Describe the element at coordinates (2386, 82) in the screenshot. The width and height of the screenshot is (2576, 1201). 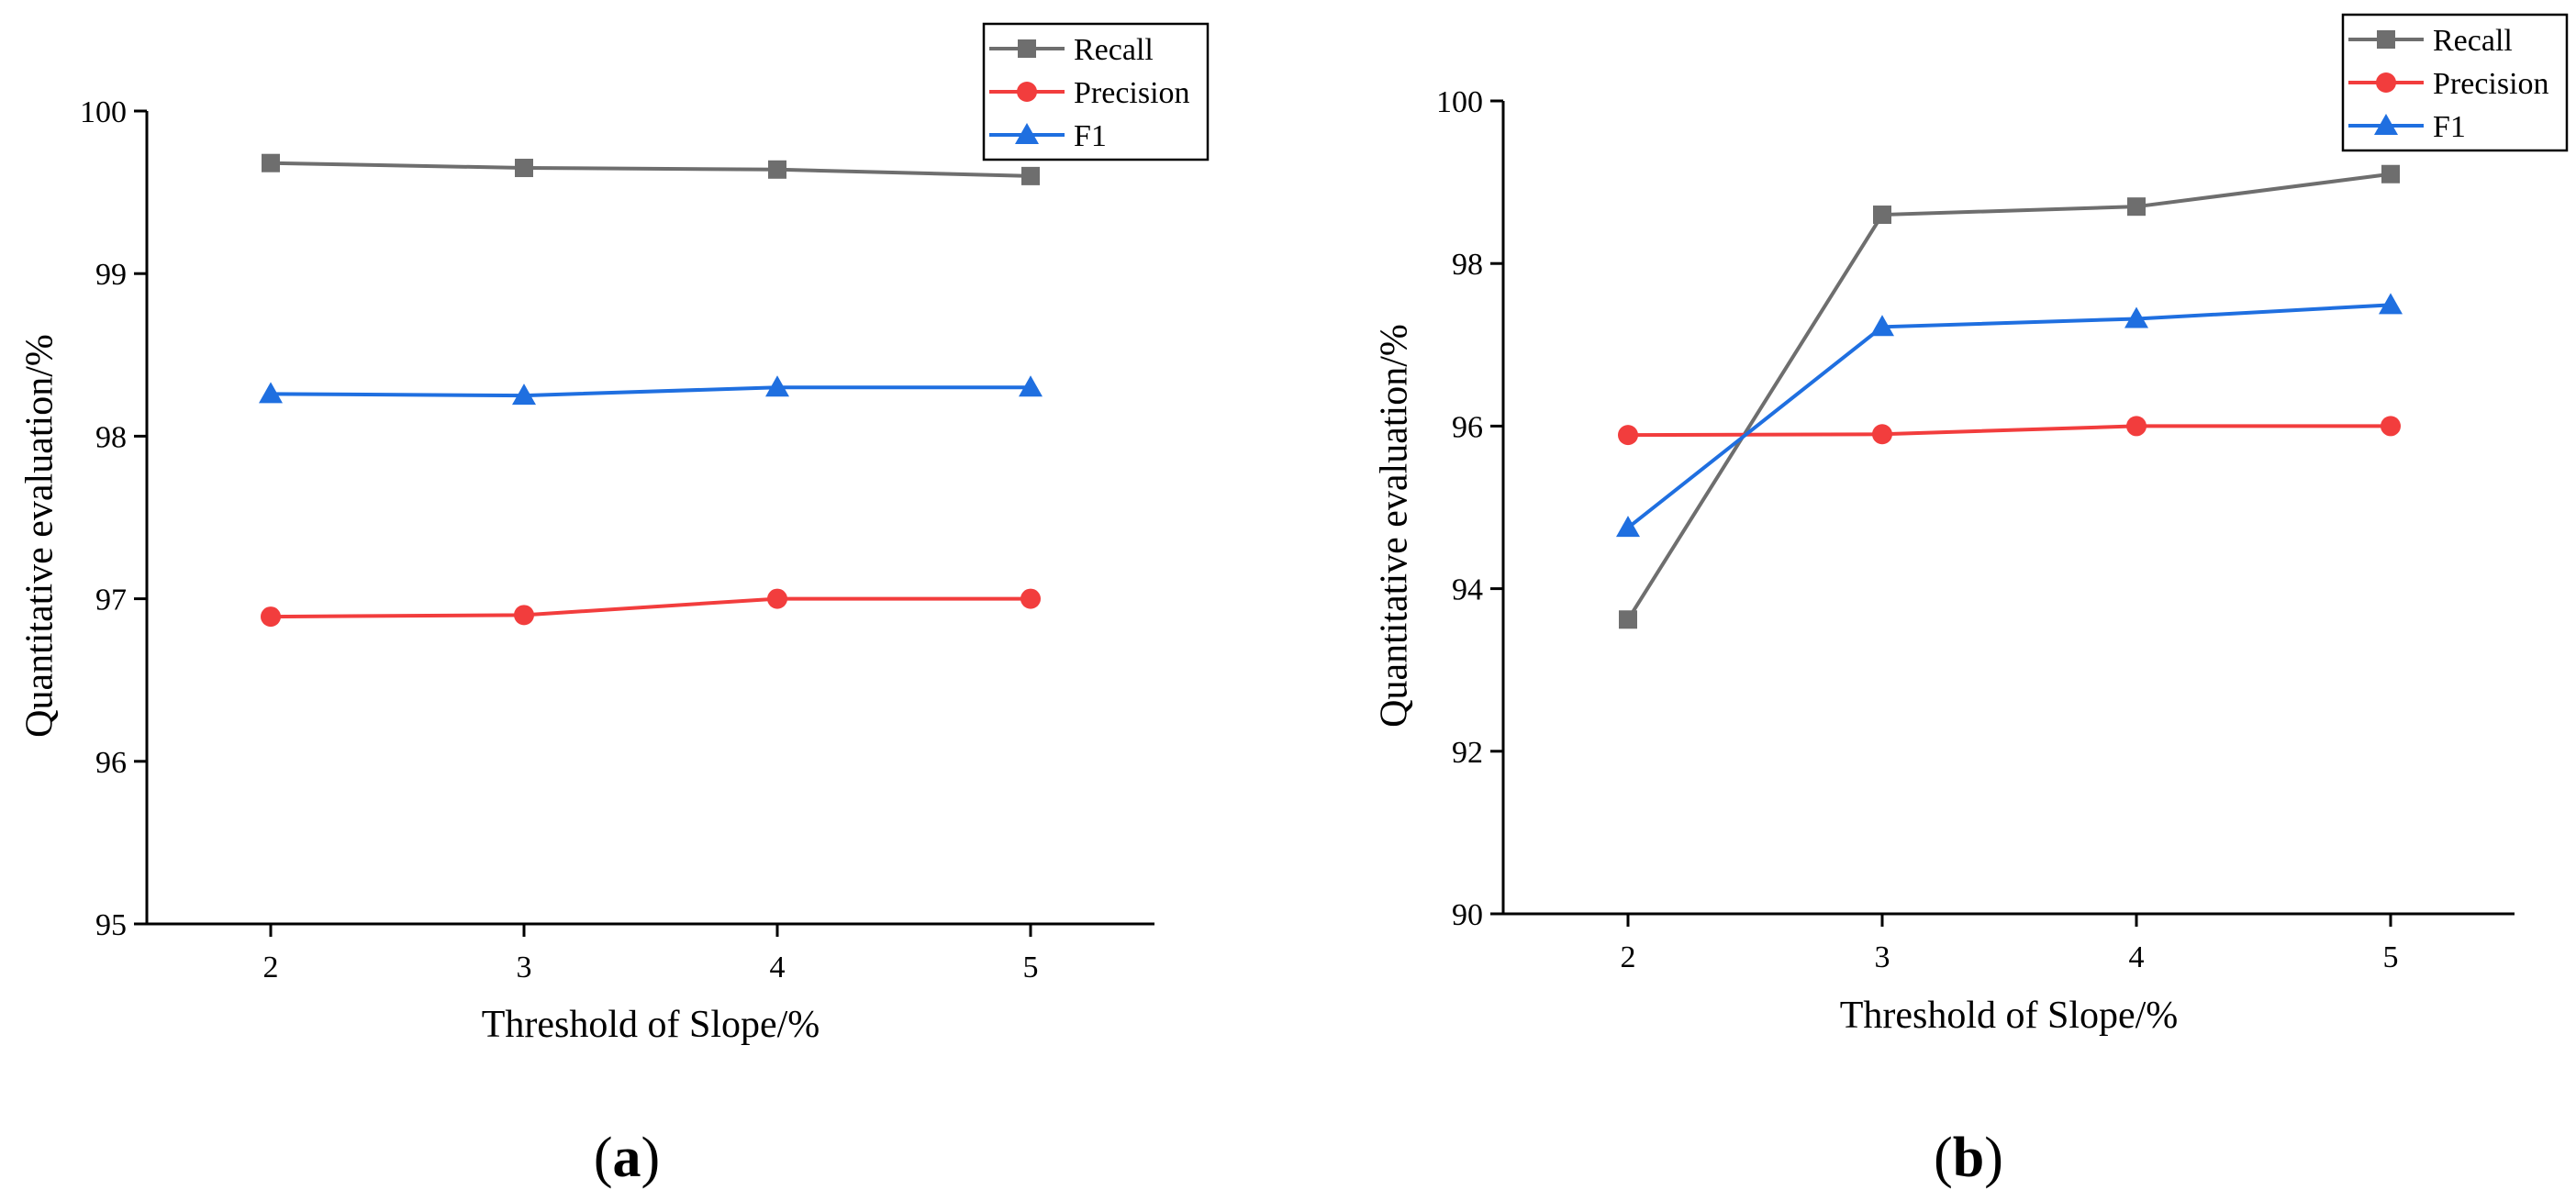
I see `panel-b-legend-precision-marker` at that location.